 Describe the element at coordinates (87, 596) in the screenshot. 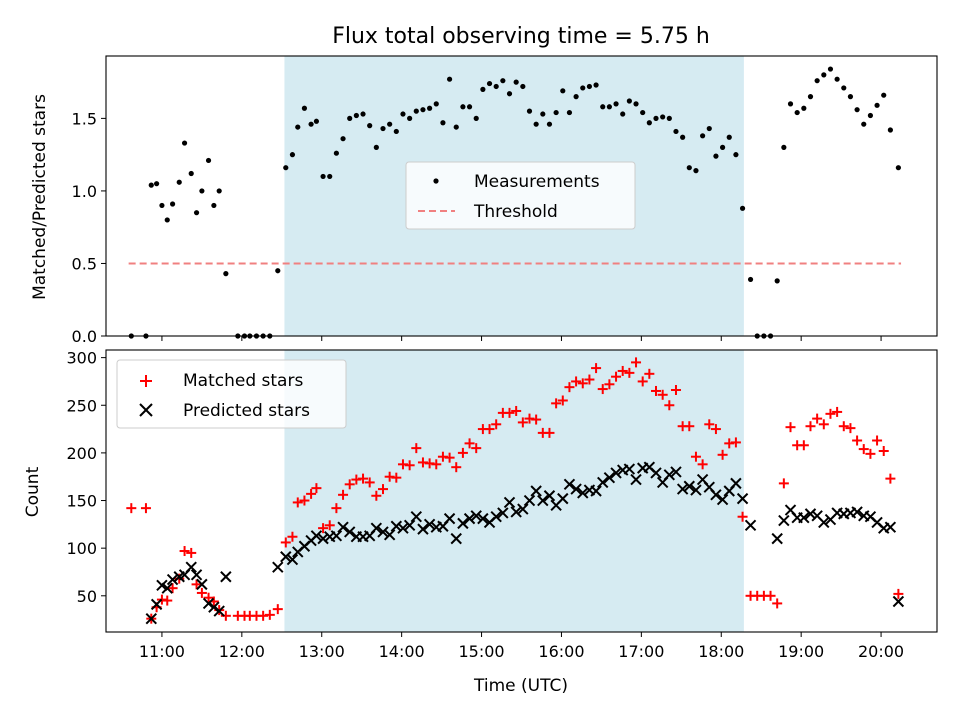

I see `bottom-y-tick-label: 50` at that location.